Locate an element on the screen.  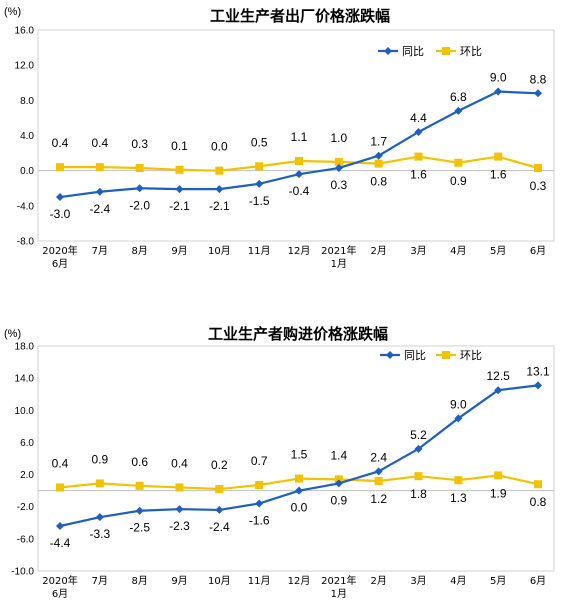
legend-mom-marker is located at coordinates (446, 355).